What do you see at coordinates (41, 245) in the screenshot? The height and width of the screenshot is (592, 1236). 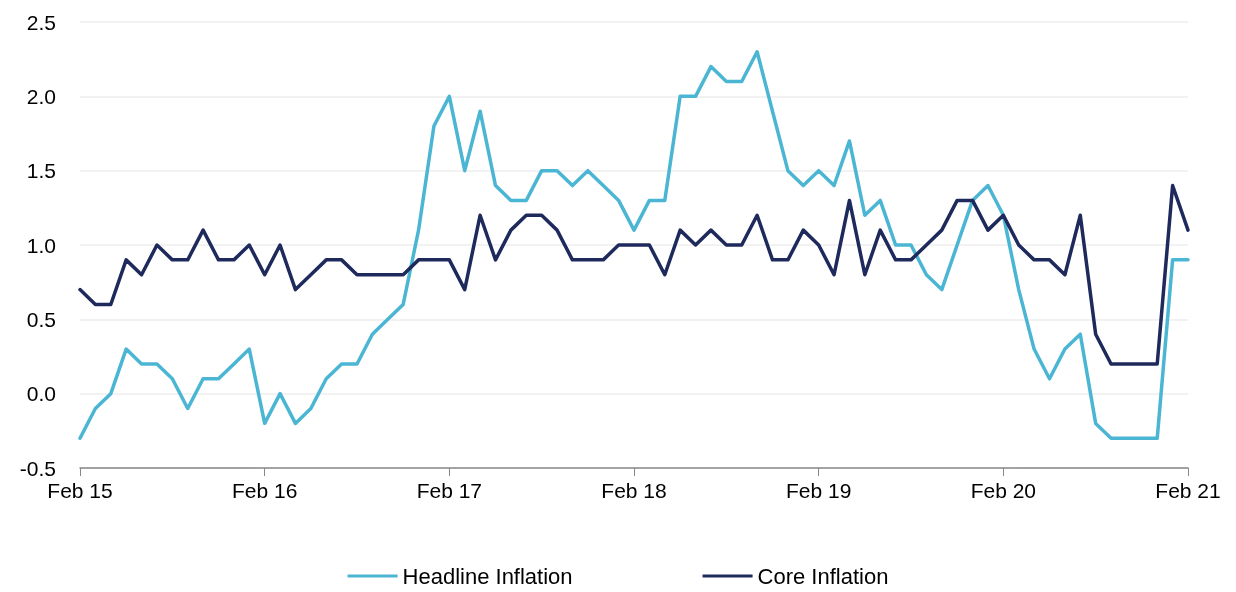 I see `y-tick-label: 1.0` at bounding box center [41, 245].